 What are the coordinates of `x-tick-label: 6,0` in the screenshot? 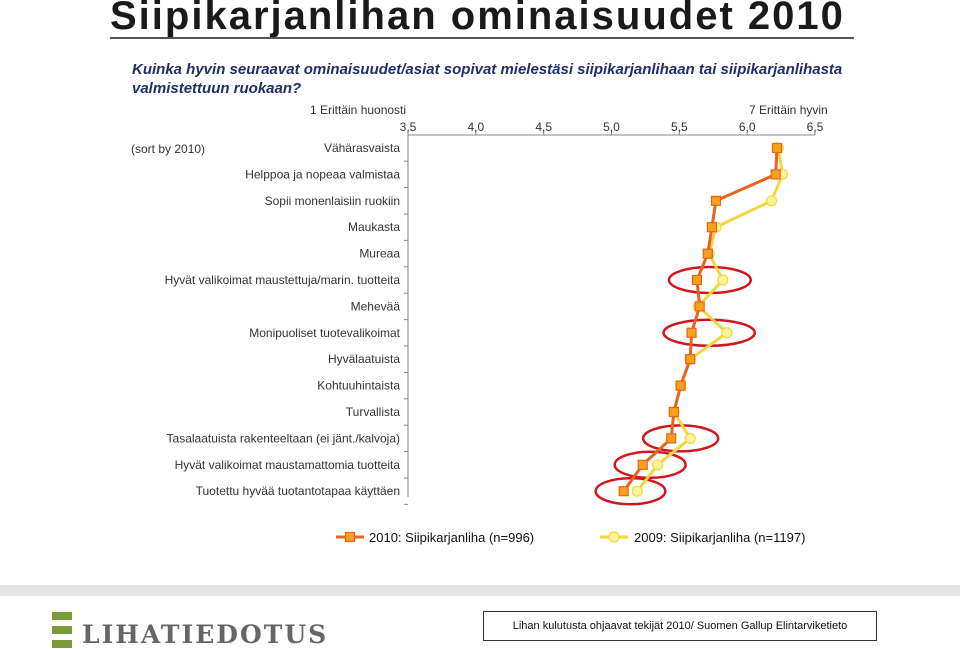 It's located at (747, 127).